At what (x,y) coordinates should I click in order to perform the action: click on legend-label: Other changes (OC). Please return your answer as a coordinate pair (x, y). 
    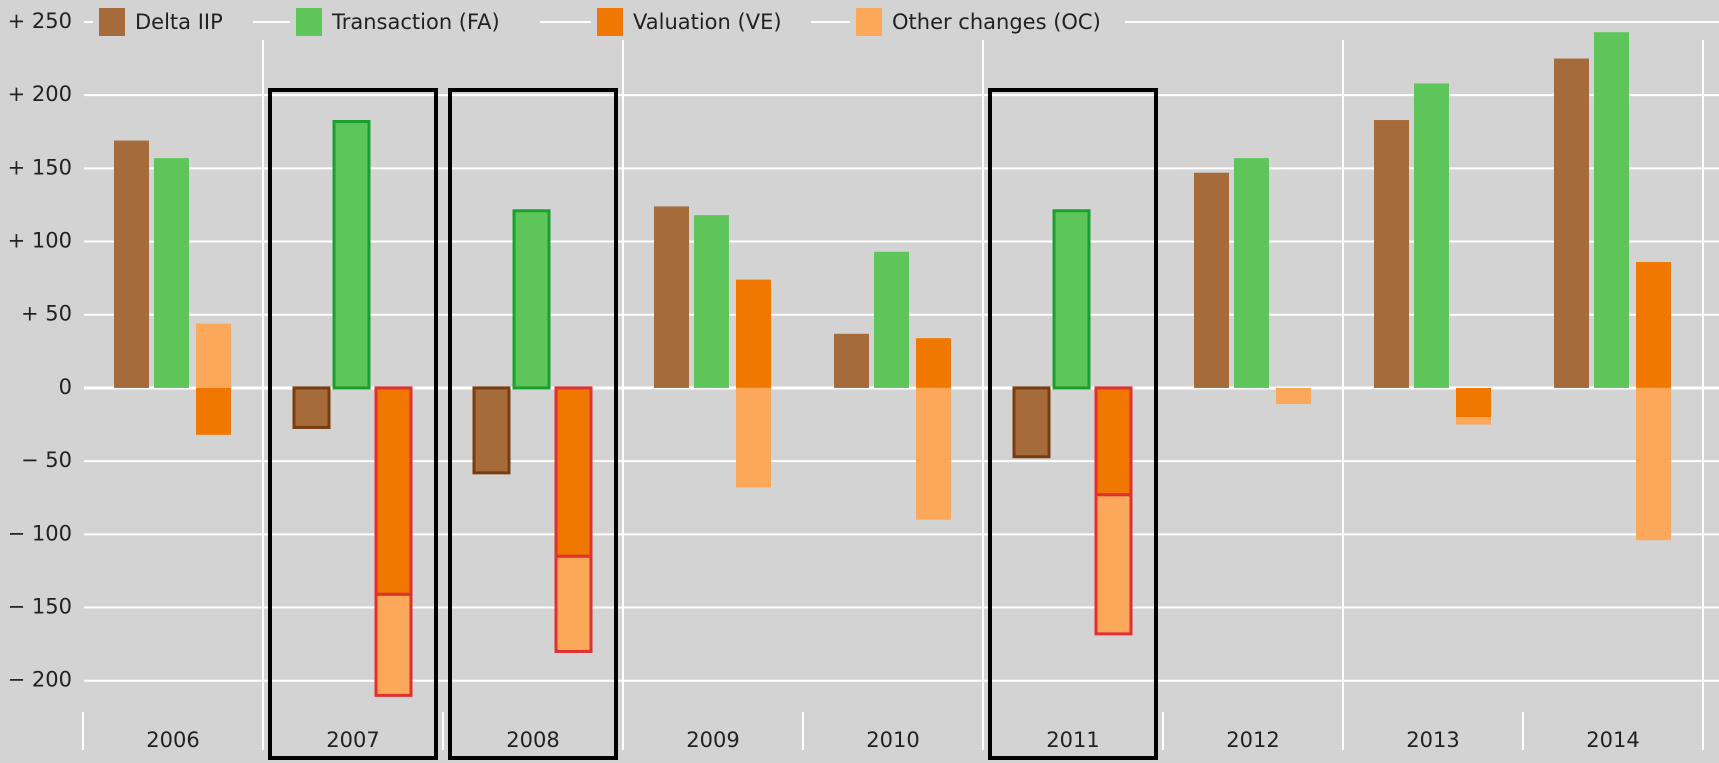
    Looking at the image, I should click on (996, 22).